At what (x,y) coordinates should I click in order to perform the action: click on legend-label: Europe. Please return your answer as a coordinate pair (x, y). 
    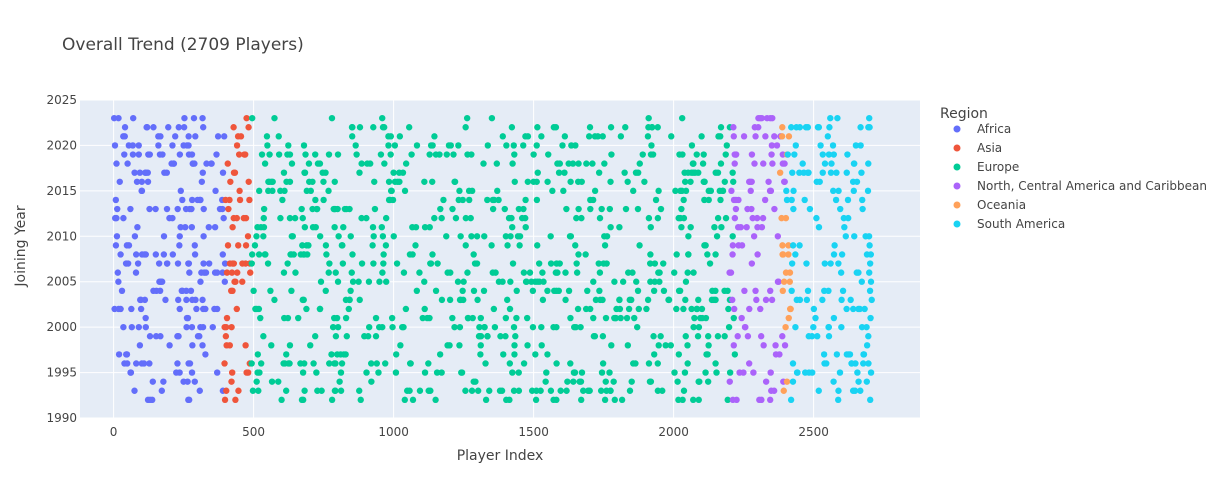
    Looking at the image, I should click on (998, 167).